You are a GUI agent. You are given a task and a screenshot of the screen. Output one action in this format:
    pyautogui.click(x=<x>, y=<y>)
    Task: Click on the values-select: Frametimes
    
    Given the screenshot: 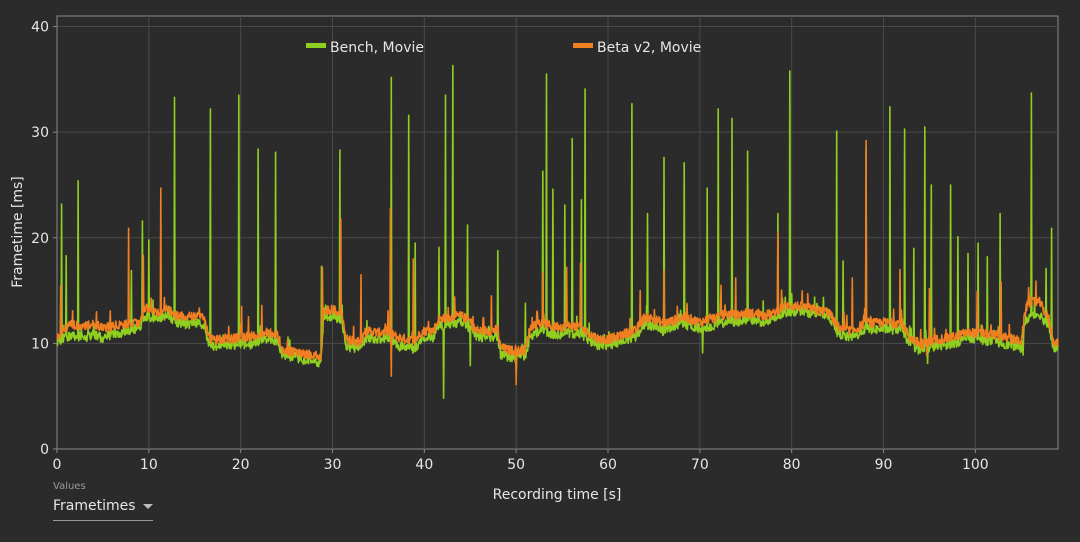 What is the action you would take?
    pyautogui.click(x=103, y=509)
    